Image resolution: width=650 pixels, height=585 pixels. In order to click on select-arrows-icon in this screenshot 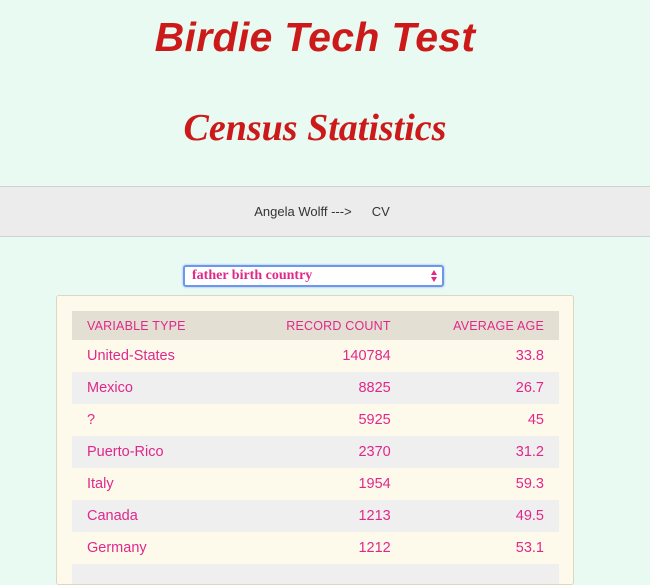, I will do `click(434, 276)`.